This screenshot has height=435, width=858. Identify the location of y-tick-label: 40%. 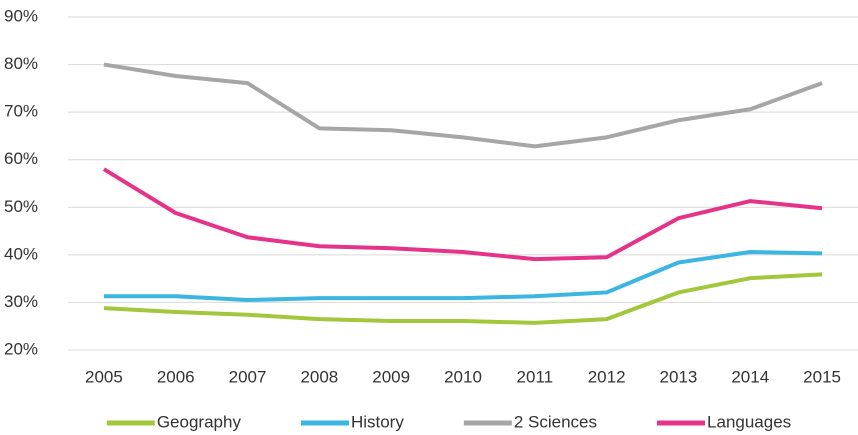
(21, 253).